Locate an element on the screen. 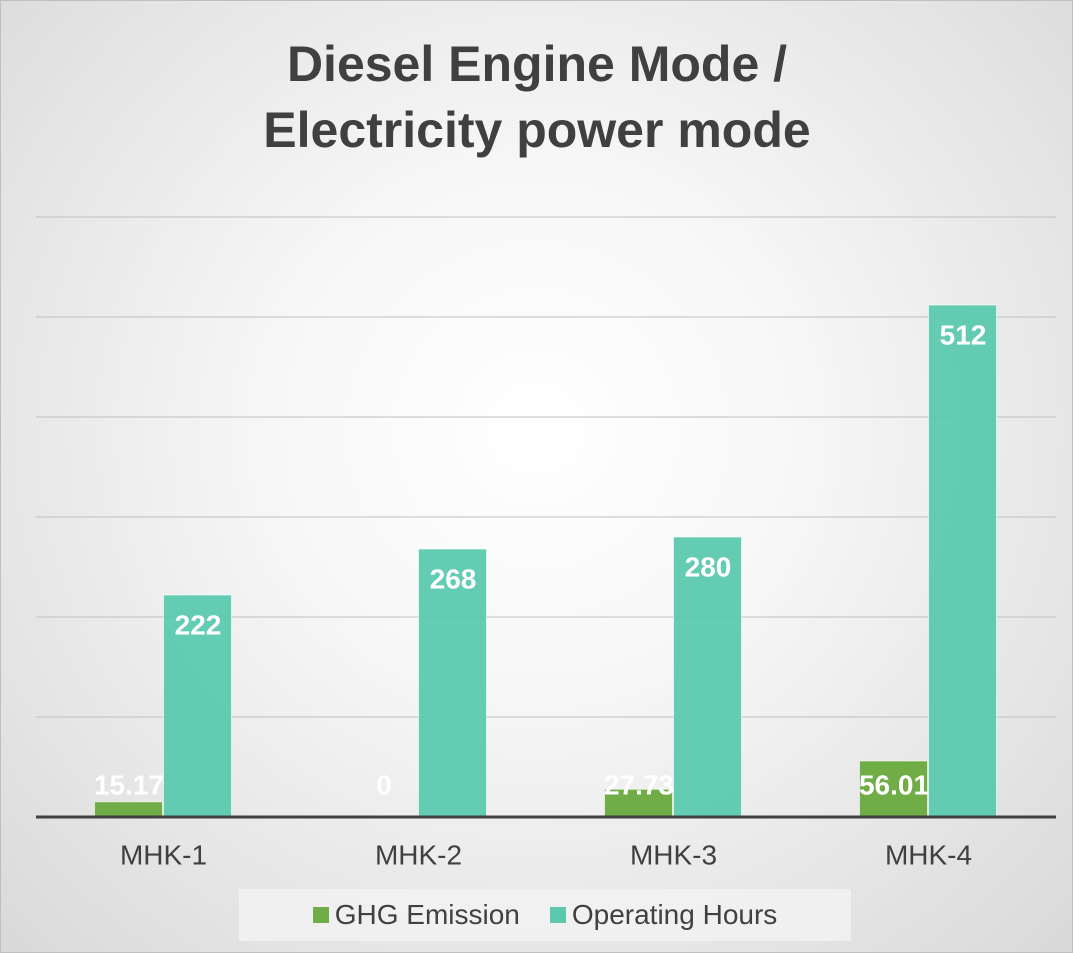 The width and height of the screenshot is (1073, 953). data-label: 280 is located at coordinates (708, 566).